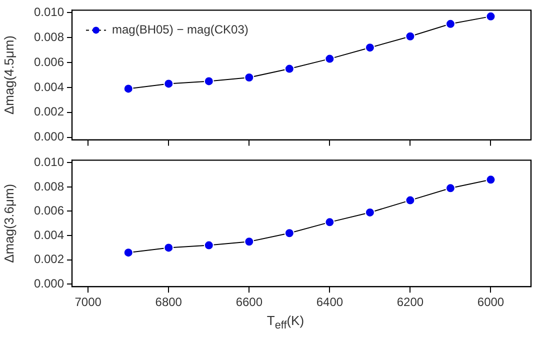 The height and width of the screenshot is (351, 541). Describe the element at coordinates (8, 223) in the screenshot. I see `y-axis-title: Δmag(3.6μm)` at that location.